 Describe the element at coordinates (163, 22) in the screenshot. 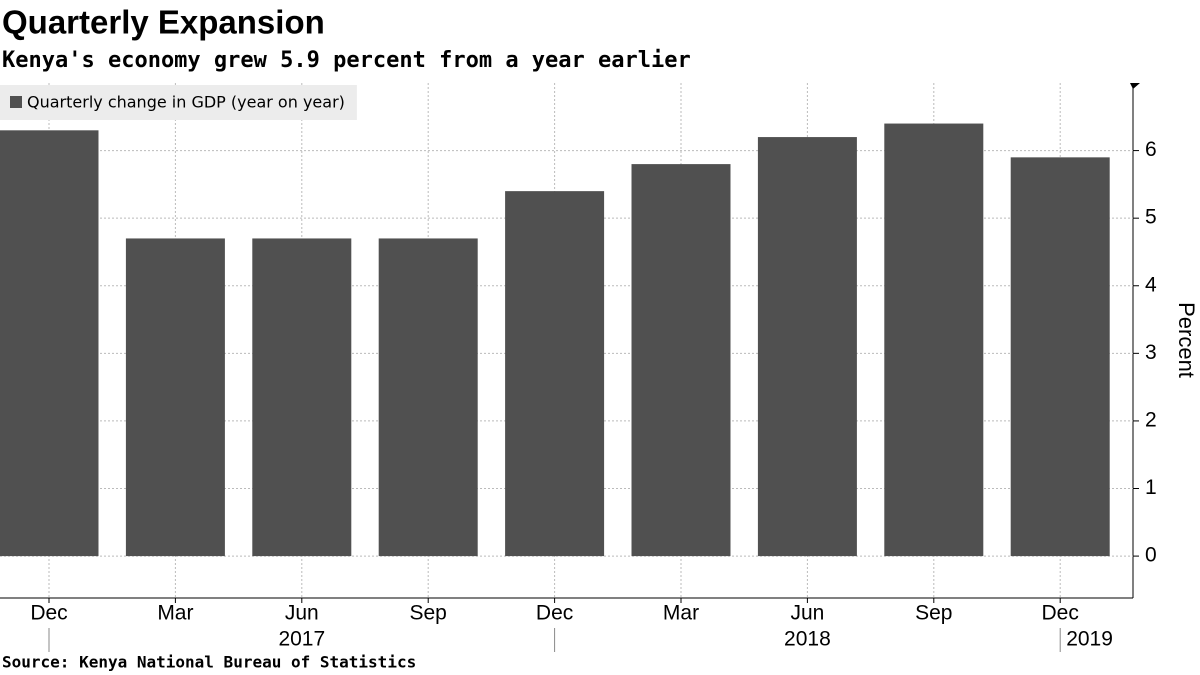

I see `chart-title: Quarterly Expansion` at that location.